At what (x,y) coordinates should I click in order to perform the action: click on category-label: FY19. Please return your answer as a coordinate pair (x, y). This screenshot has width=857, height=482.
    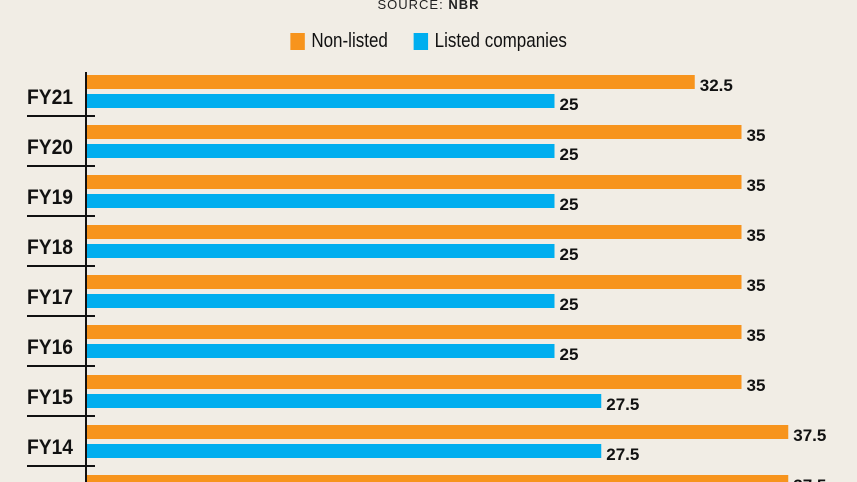
    Looking at the image, I should click on (50, 197).